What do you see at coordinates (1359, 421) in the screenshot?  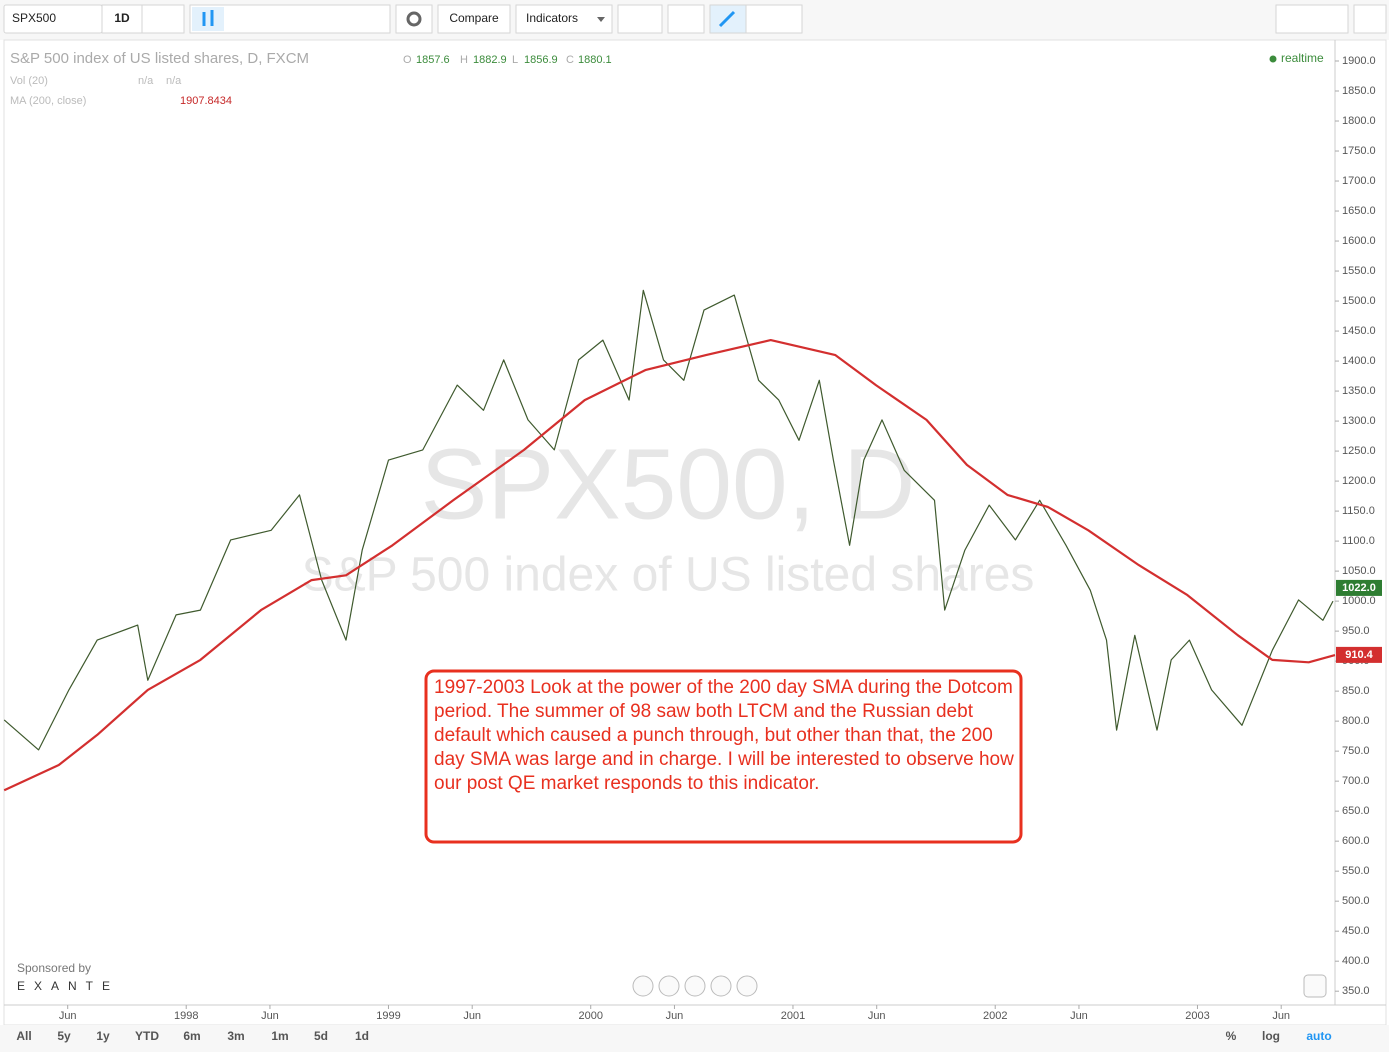 I see `y-tick-label: 1300.0` at bounding box center [1359, 421].